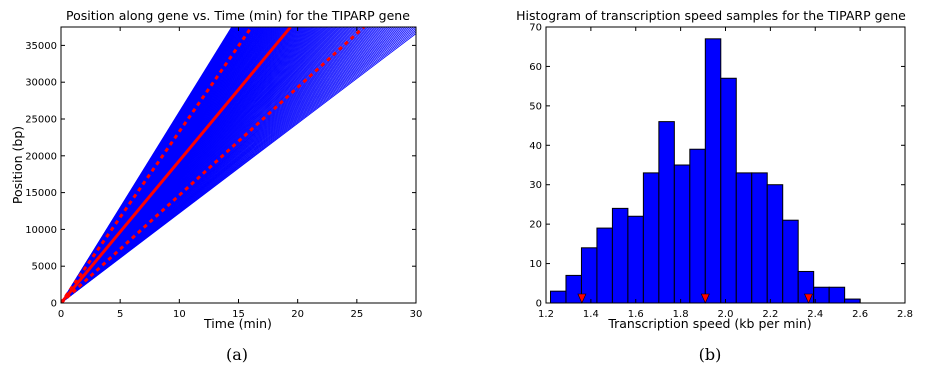 This screenshot has height=375, width=926. I want to click on x-tick-label: 15, so click(238, 314).